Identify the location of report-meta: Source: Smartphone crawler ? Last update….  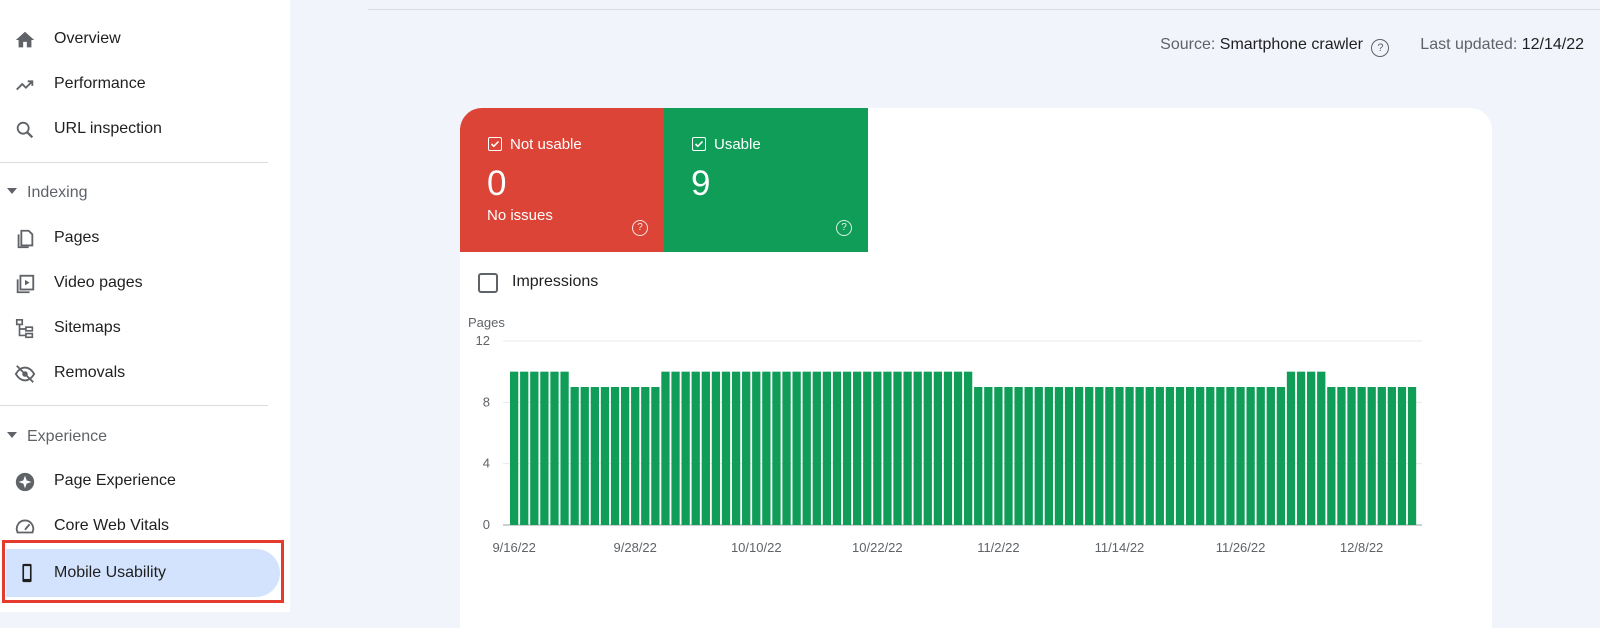
(1372, 46).